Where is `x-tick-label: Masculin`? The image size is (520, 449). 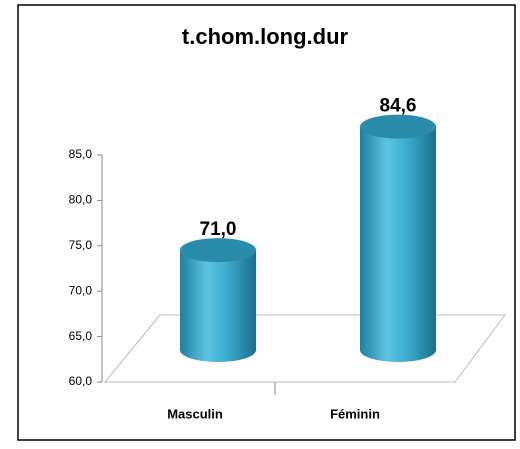 x-tick-label: Masculin is located at coordinates (195, 413).